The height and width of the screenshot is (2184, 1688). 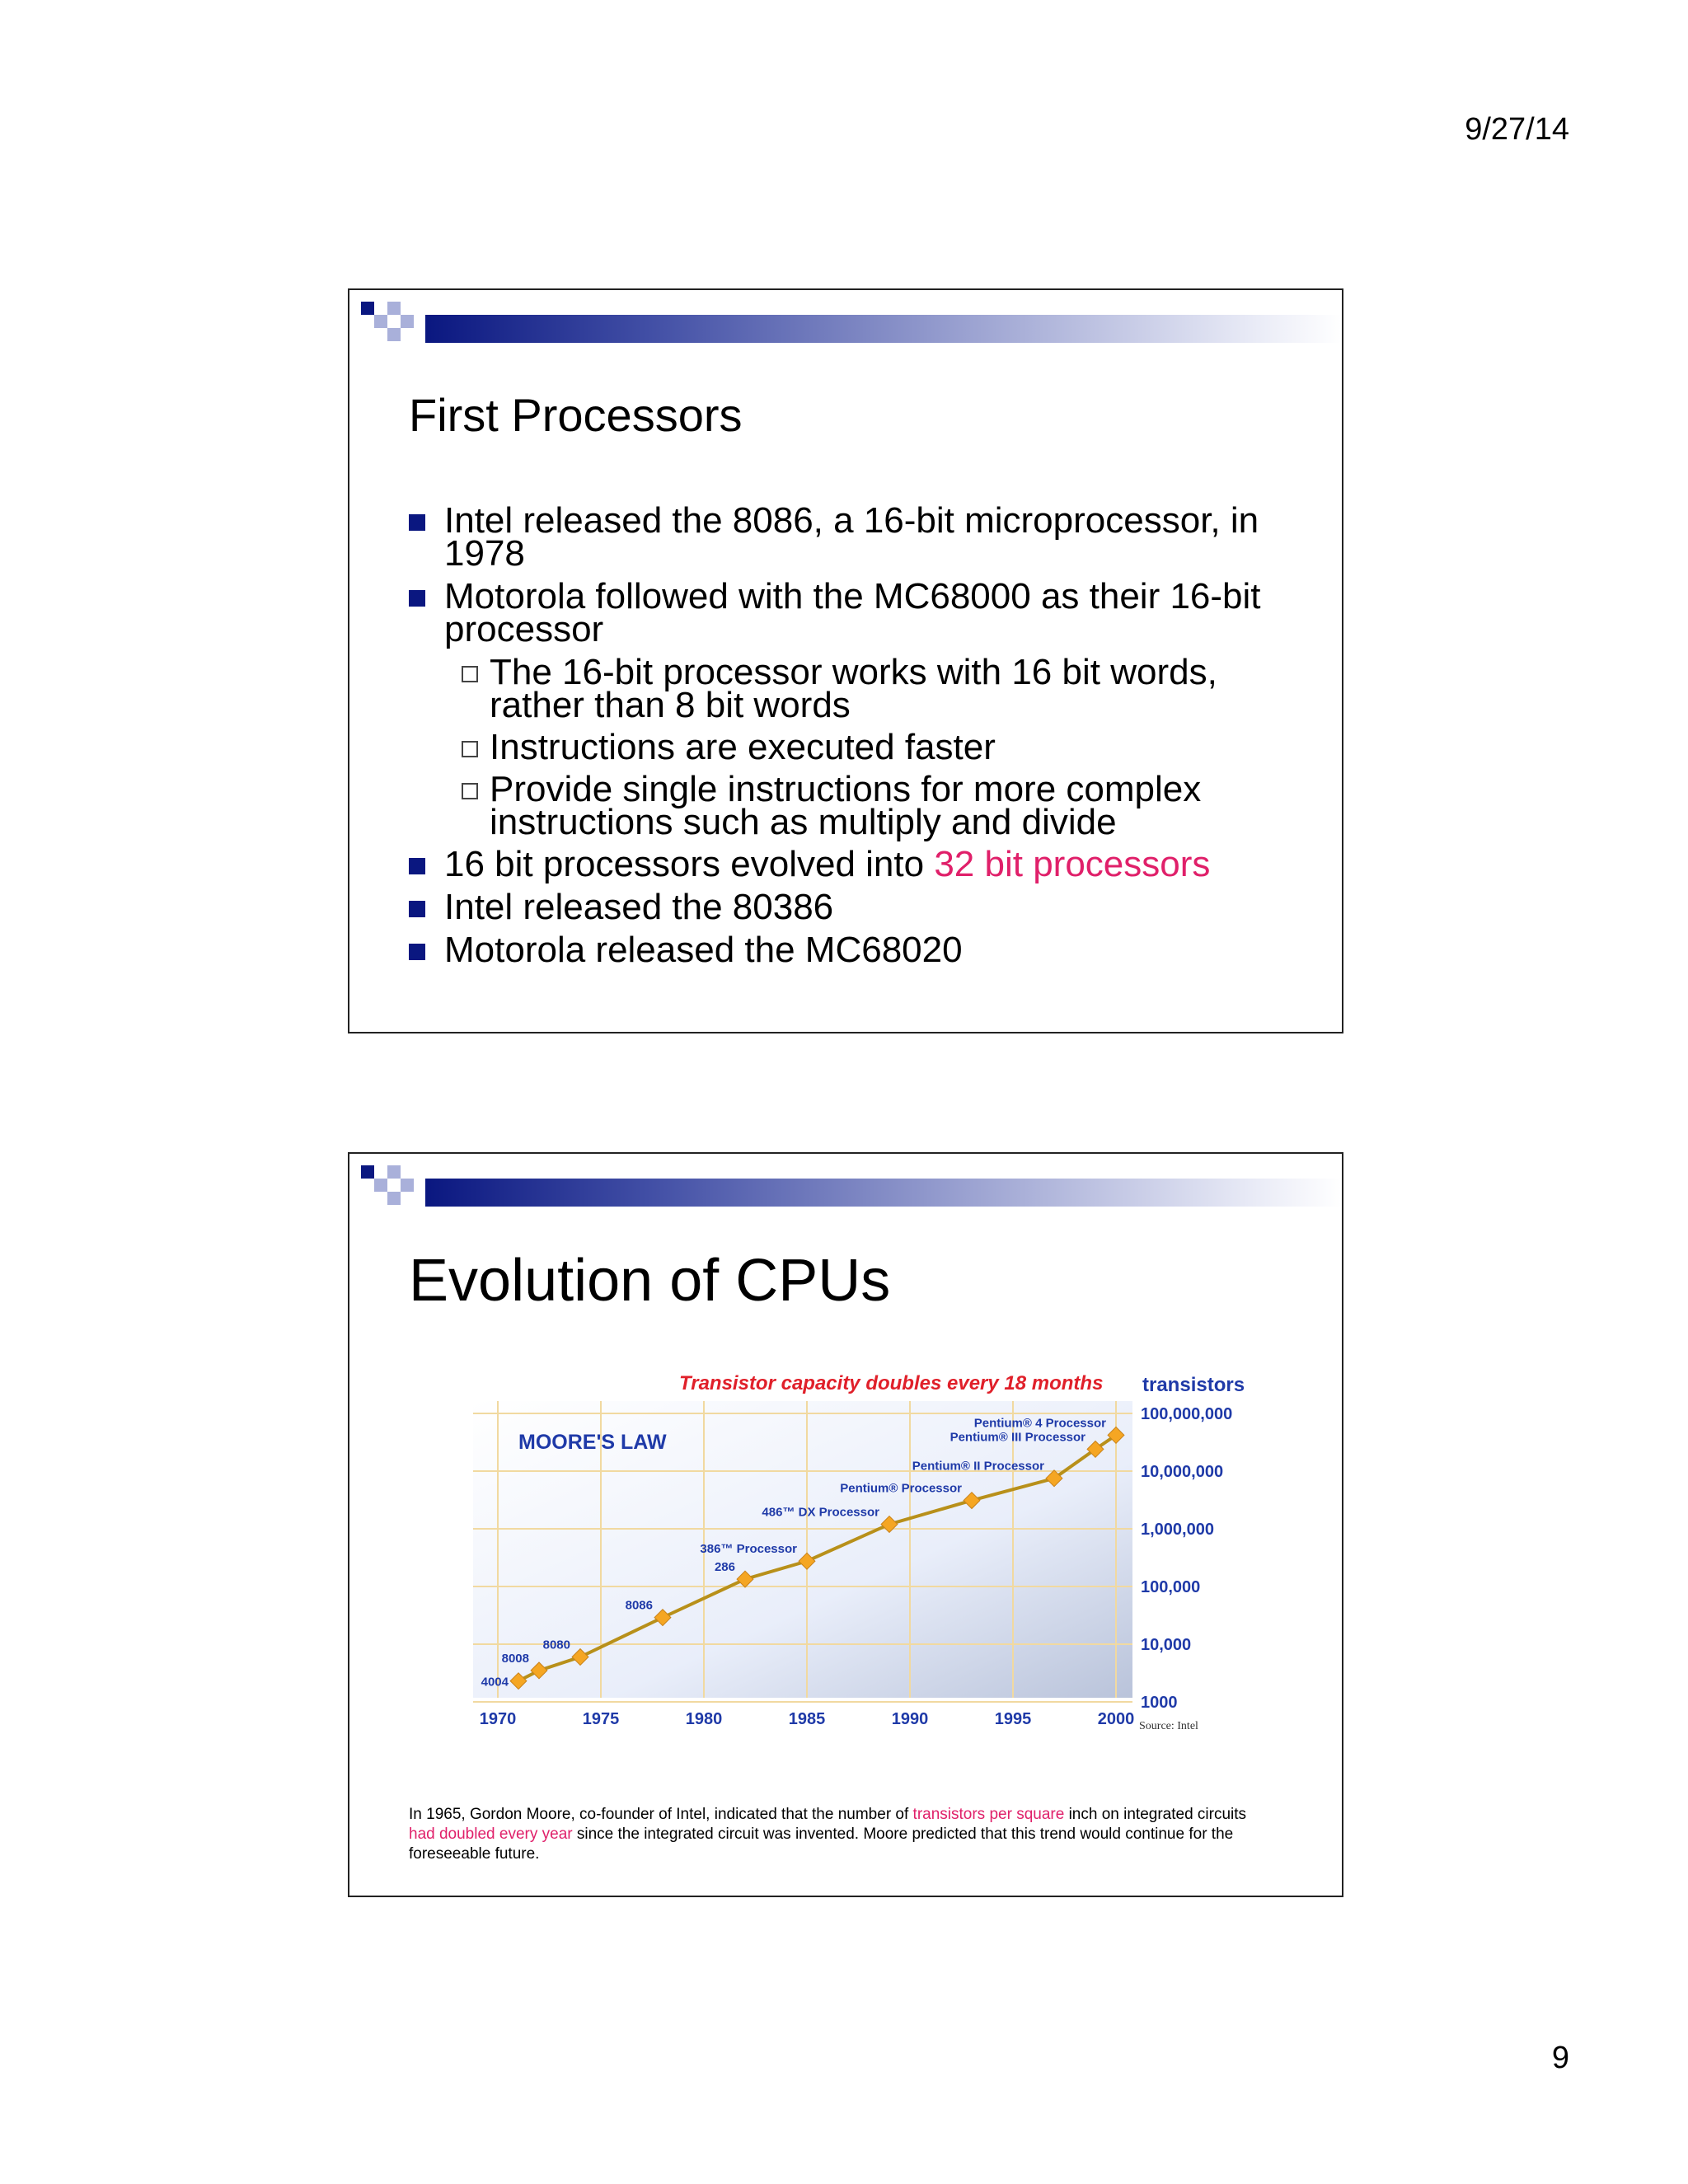 What do you see at coordinates (1168, 1726) in the screenshot?
I see `chart-source: Source: Intel` at bounding box center [1168, 1726].